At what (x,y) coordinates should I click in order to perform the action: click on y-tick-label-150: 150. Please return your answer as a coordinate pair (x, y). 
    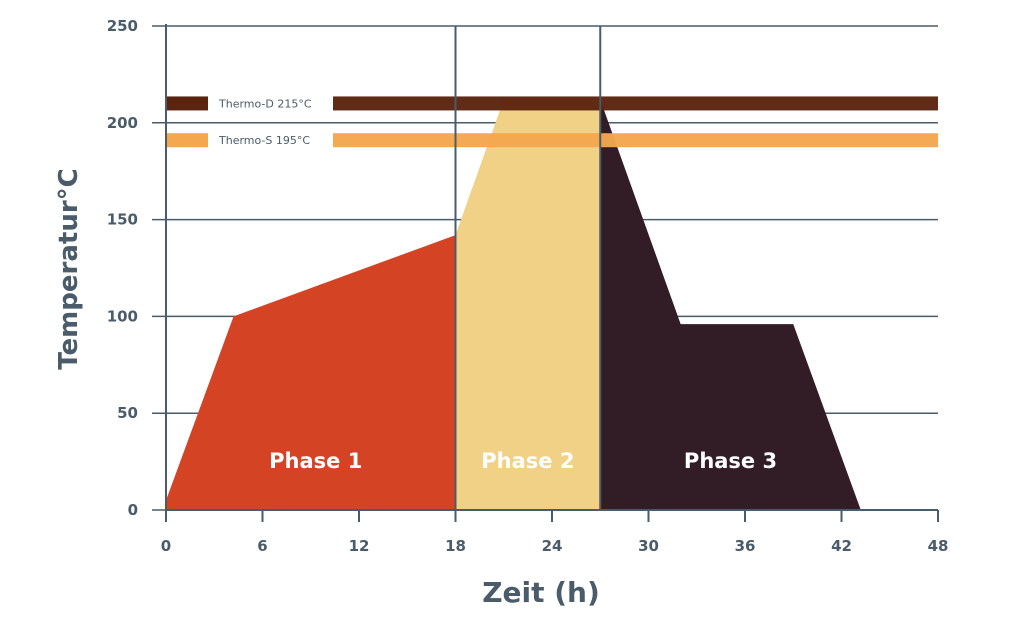
    Looking at the image, I should click on (122, 220).